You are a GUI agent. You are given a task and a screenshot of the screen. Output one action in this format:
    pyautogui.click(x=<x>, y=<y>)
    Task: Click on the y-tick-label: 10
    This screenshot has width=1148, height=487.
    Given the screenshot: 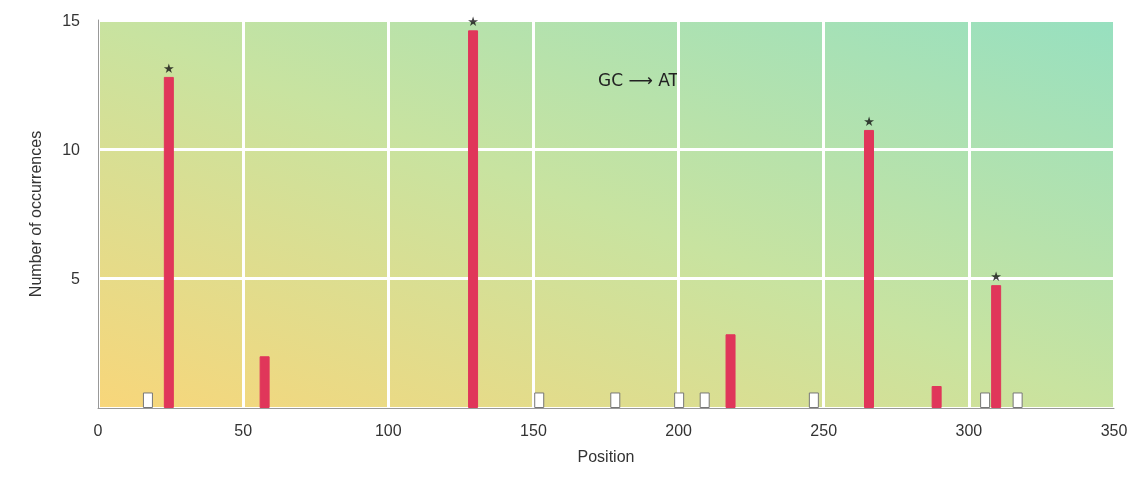 What is the action you would take?
    pyautogui.click(x=71, y=149)
    